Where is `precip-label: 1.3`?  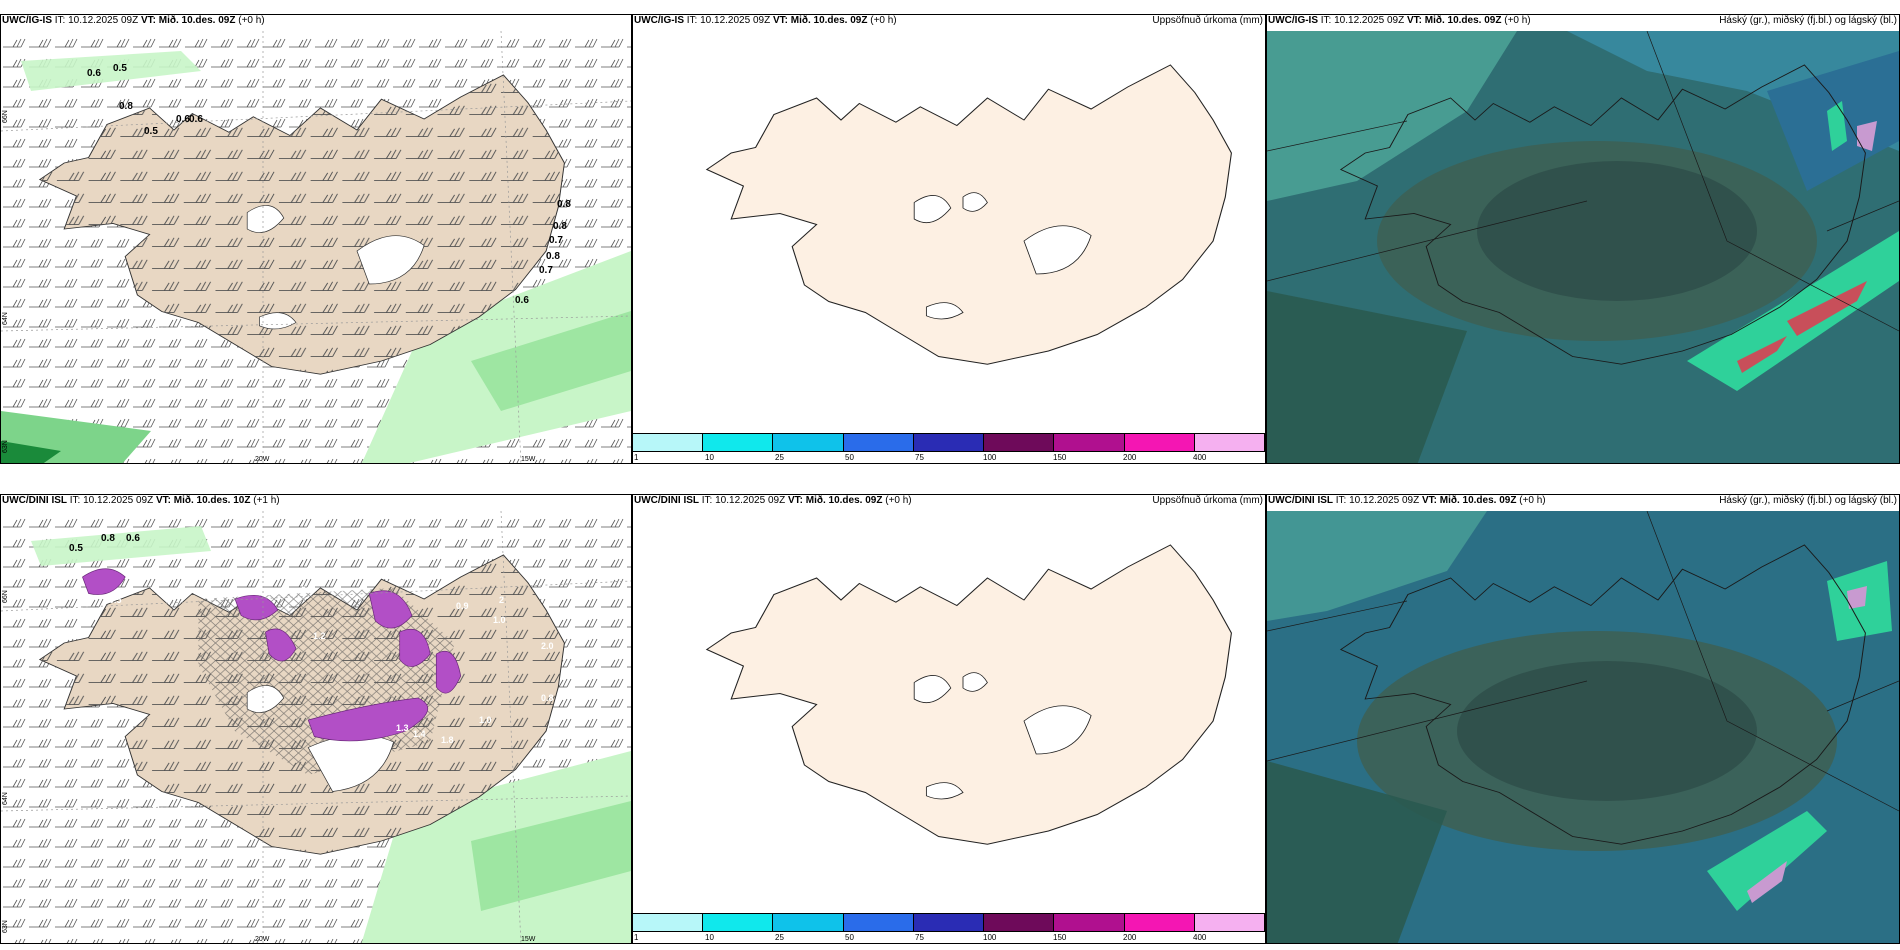 precip-label: 1.3 is located at coordinates (402, 728).